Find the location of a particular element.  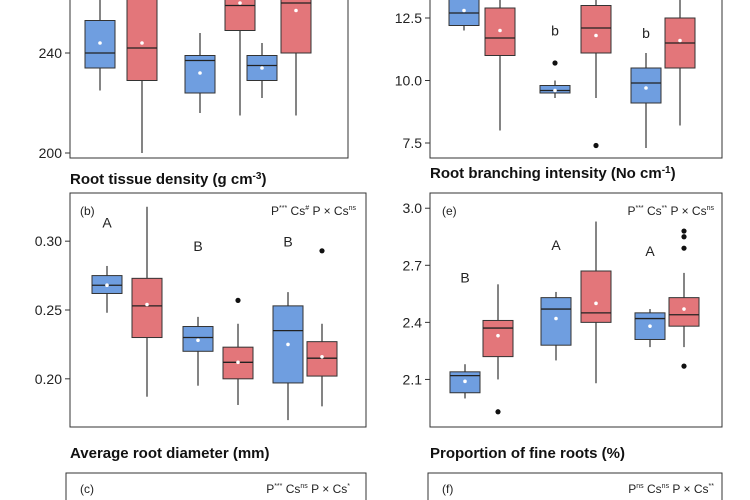

panel-label: (b) is located at coordinates (87, 211).